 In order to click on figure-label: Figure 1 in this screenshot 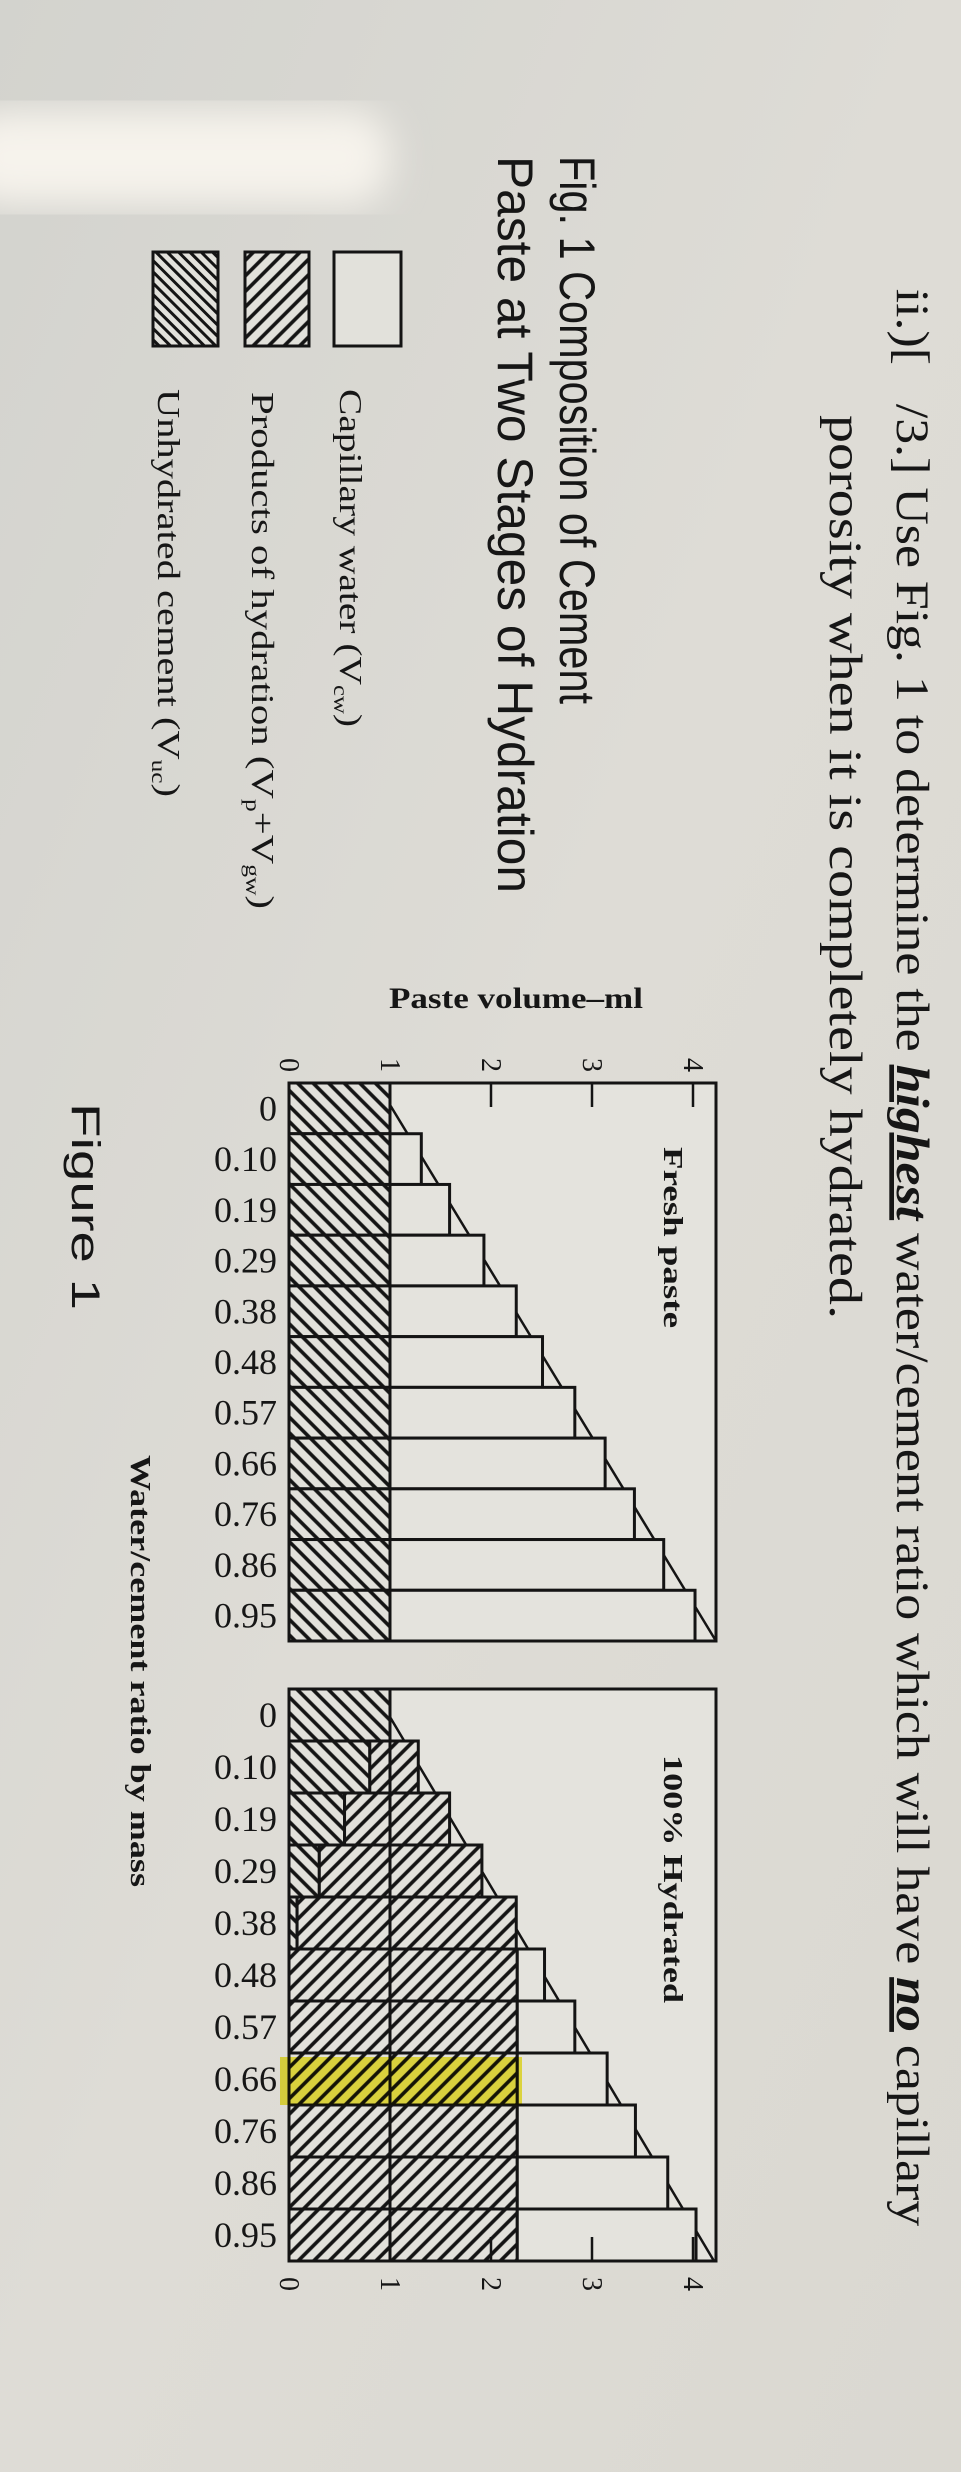, I will do `click(85, 1206)`.